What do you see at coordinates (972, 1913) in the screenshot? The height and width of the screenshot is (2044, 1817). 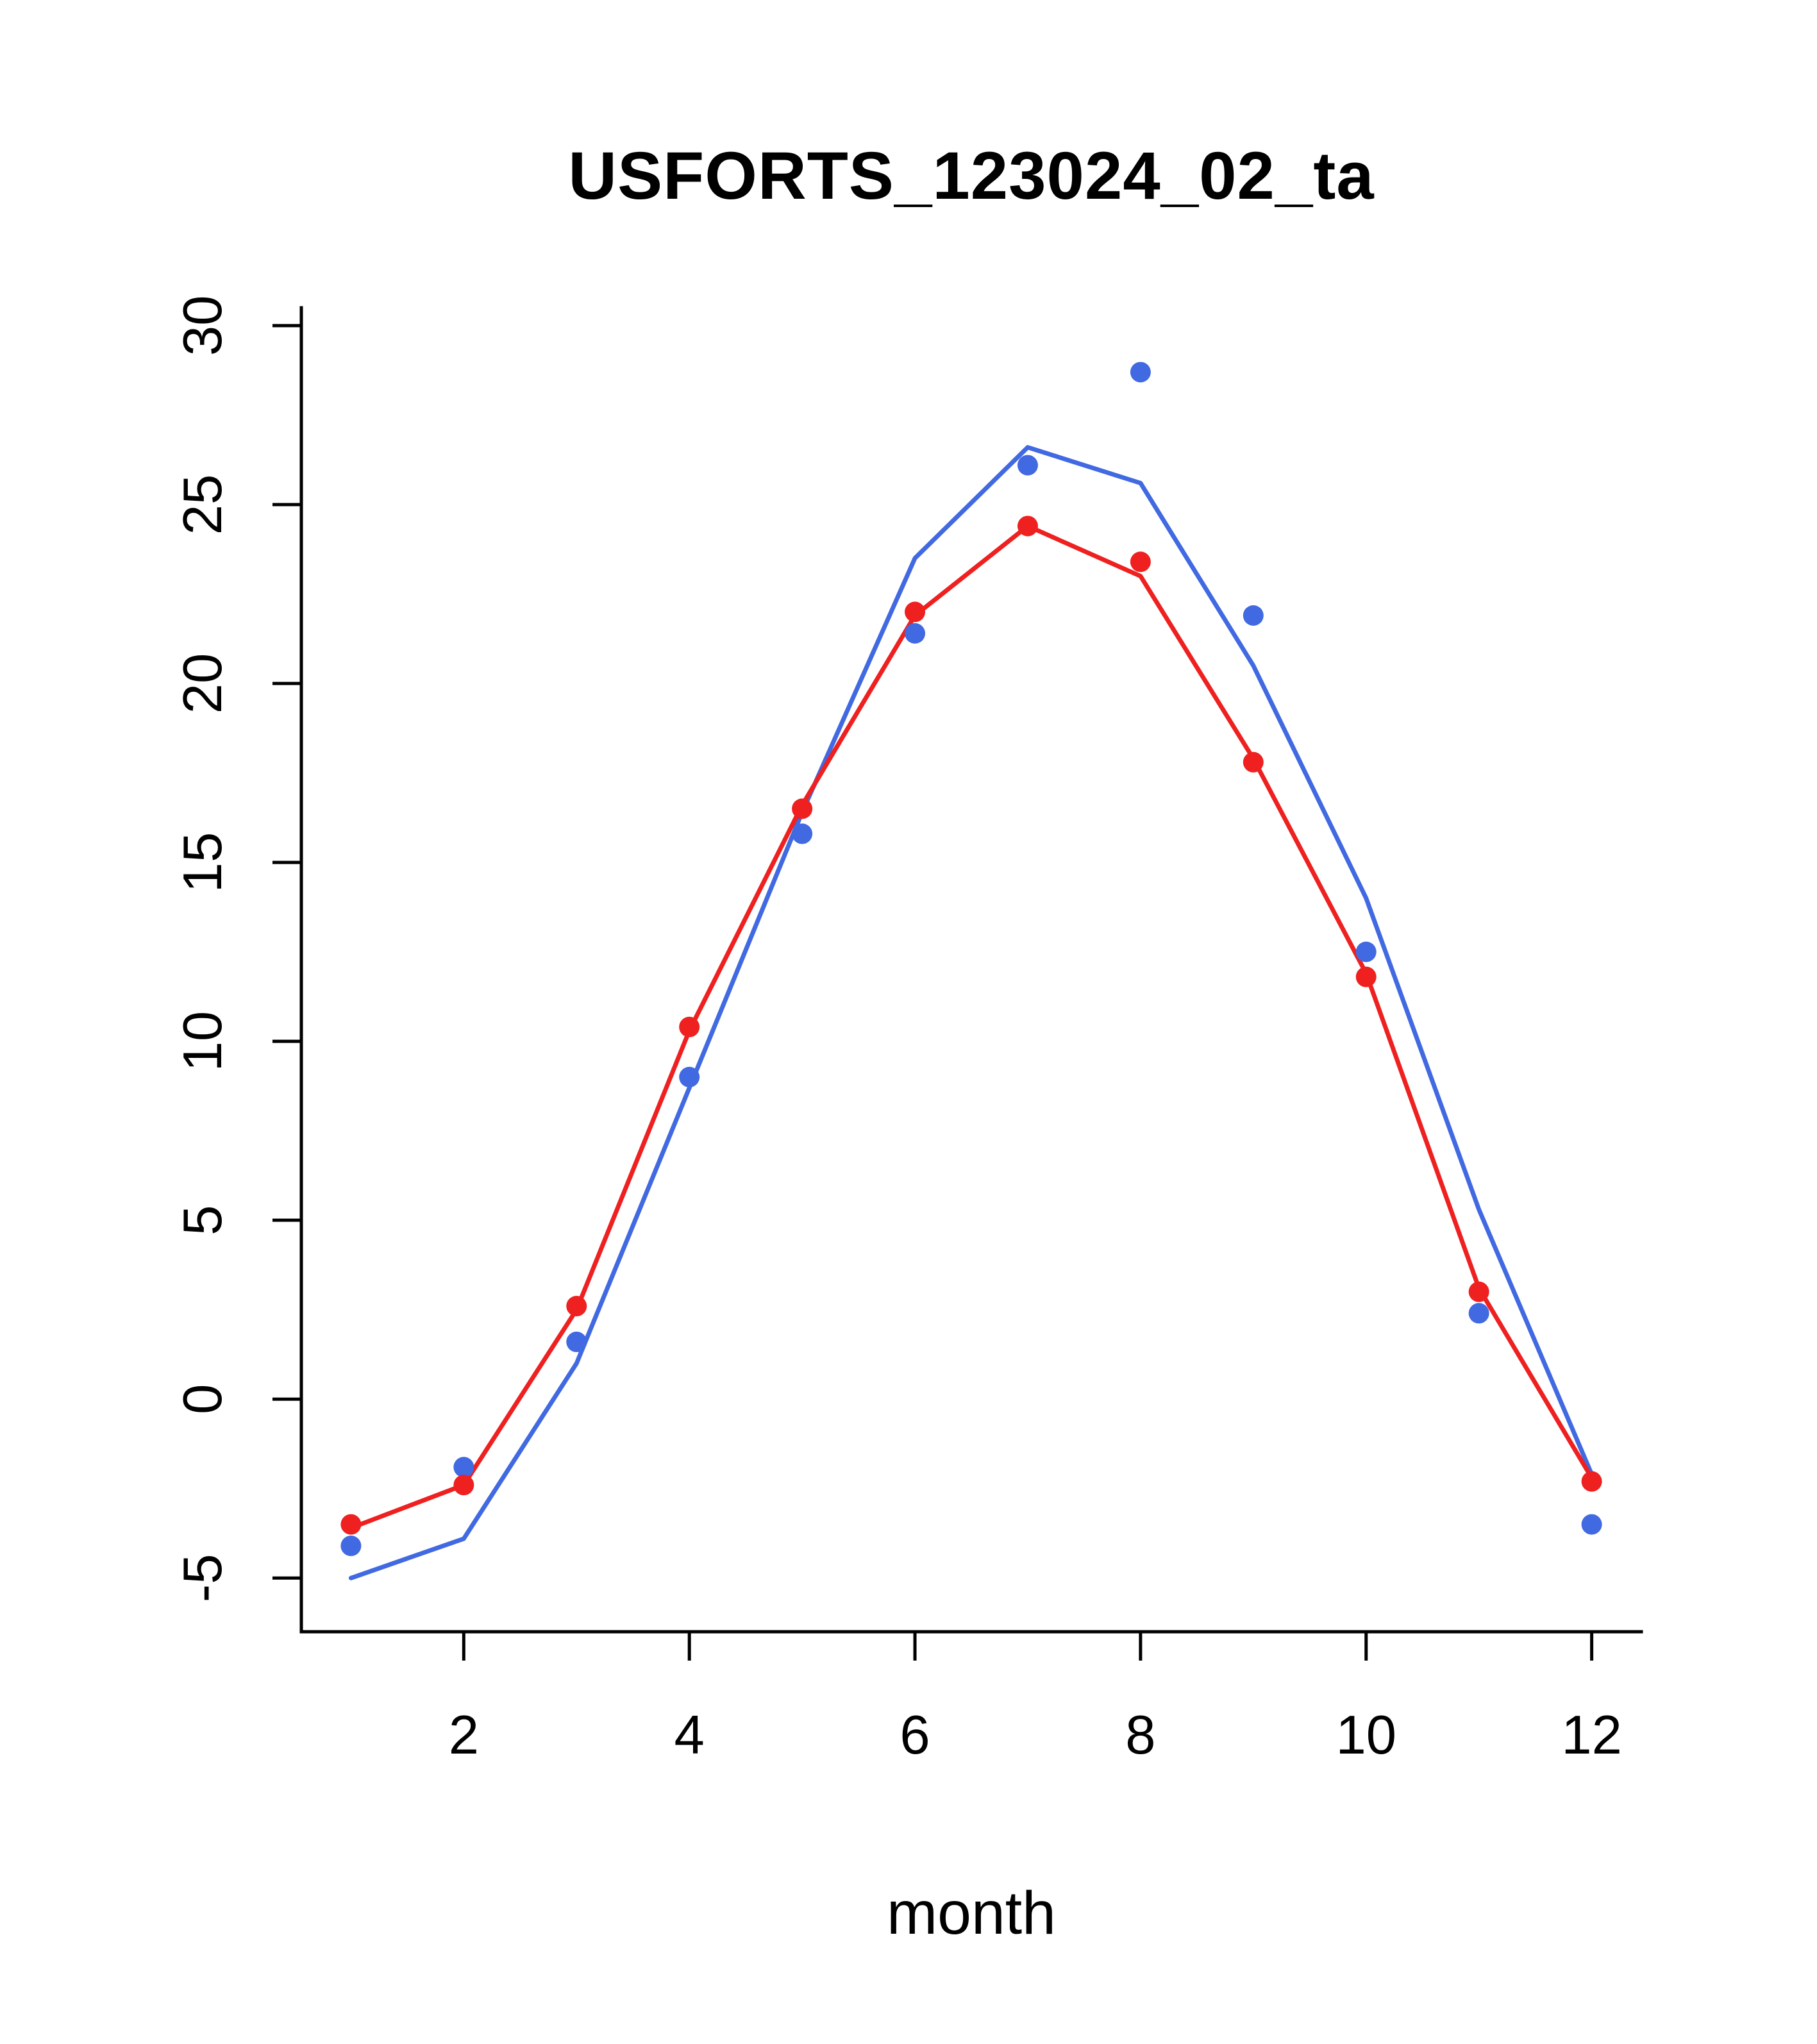 I see `x-axis-label: month` at bounding box center [972, 1913].